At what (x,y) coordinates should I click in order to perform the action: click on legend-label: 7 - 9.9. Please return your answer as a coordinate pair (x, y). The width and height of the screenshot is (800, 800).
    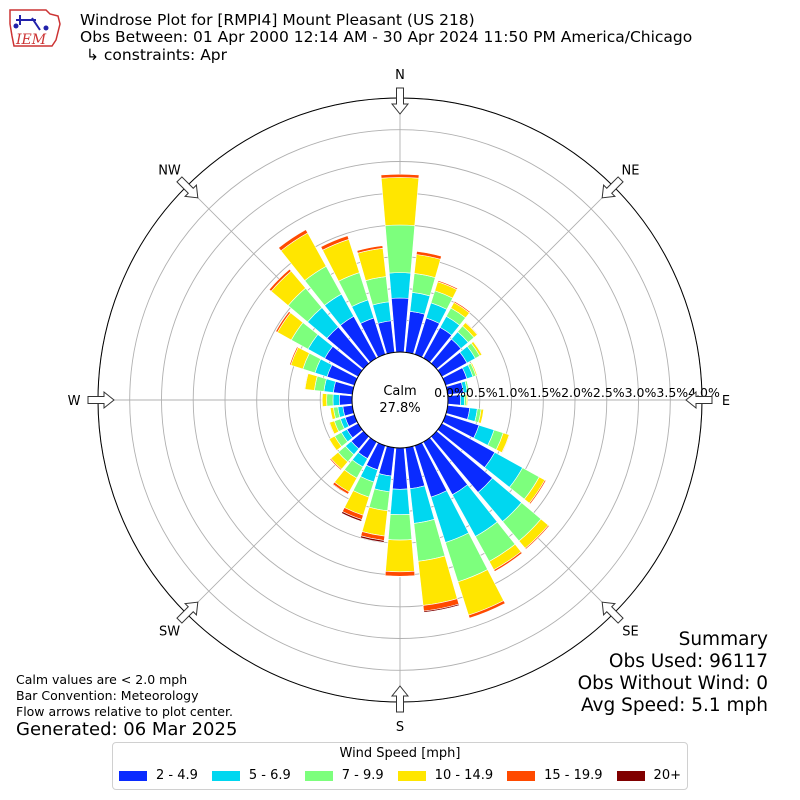
    Looking at the image, I should click on (362, 775).